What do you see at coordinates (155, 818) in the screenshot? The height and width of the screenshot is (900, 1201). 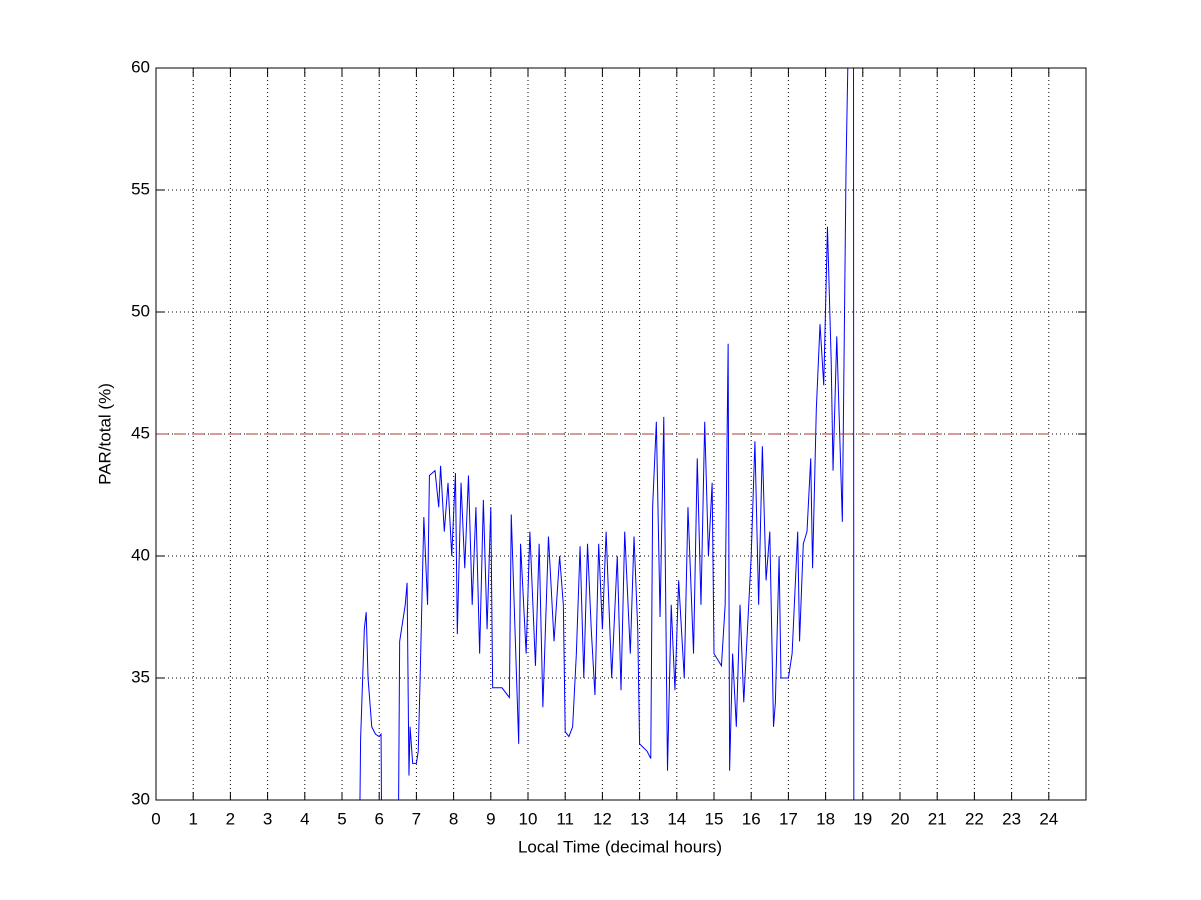 I see `x-tick-label: 0` at bounding box center [155, 818].